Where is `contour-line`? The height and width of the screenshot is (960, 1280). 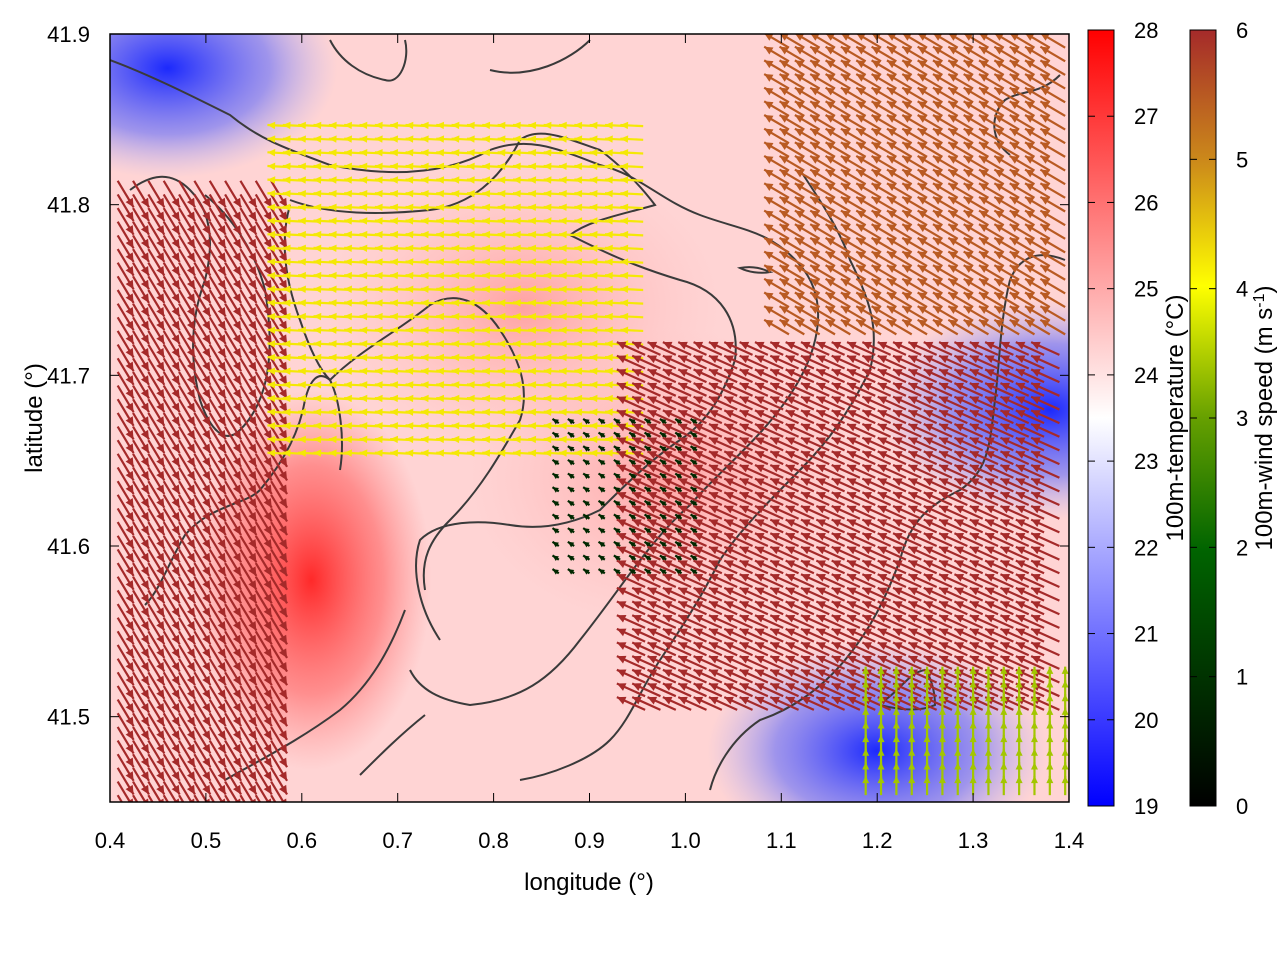
contour-line is located at coordinates (392, 745).